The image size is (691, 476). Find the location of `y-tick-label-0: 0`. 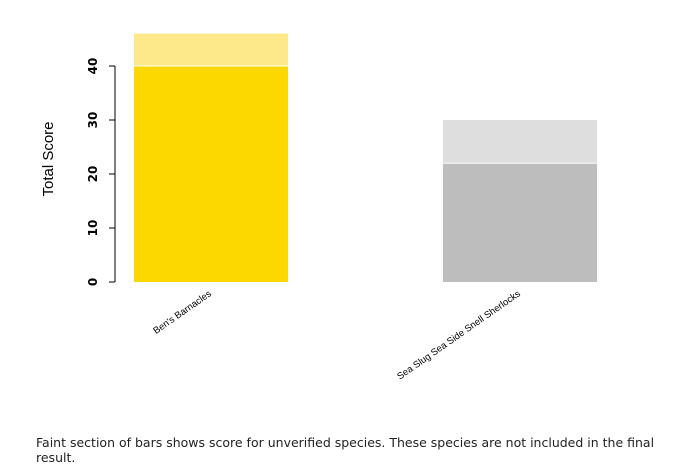

y-tick-label-0: 0 is located at coordinates (93, 282).